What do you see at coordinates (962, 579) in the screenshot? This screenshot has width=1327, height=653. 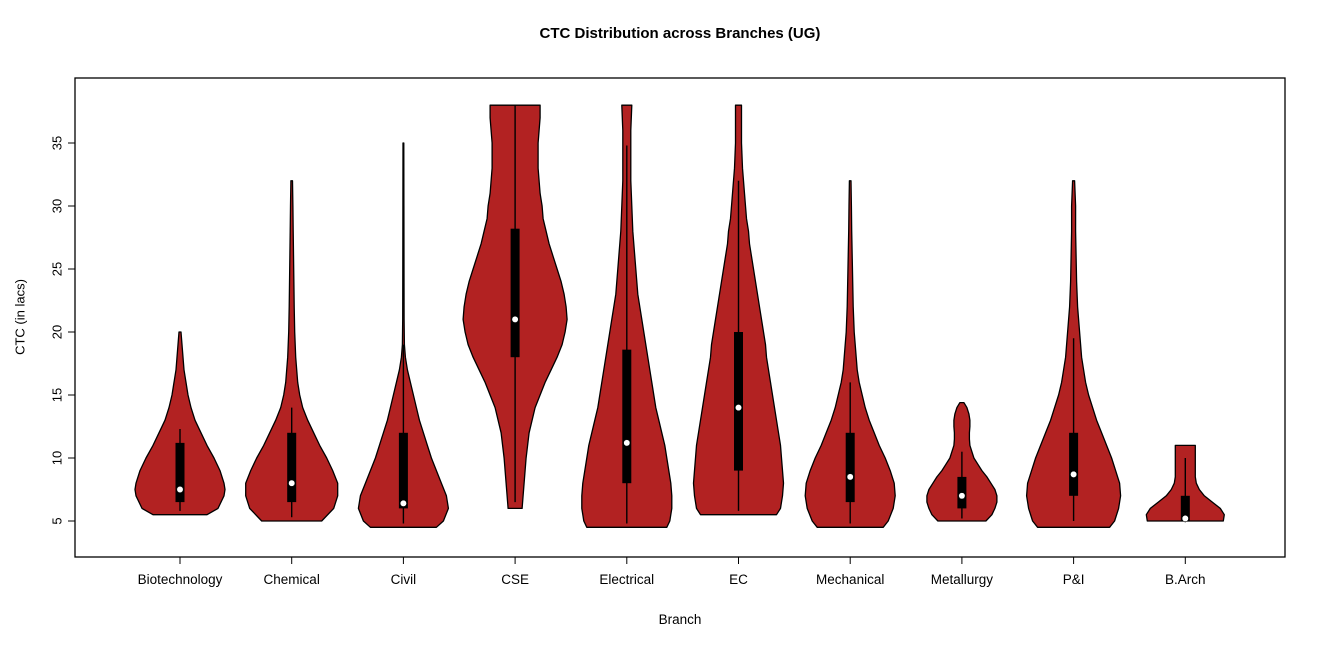 I see `x-category-label: Metallurgy` at bounding box center [962, 579].